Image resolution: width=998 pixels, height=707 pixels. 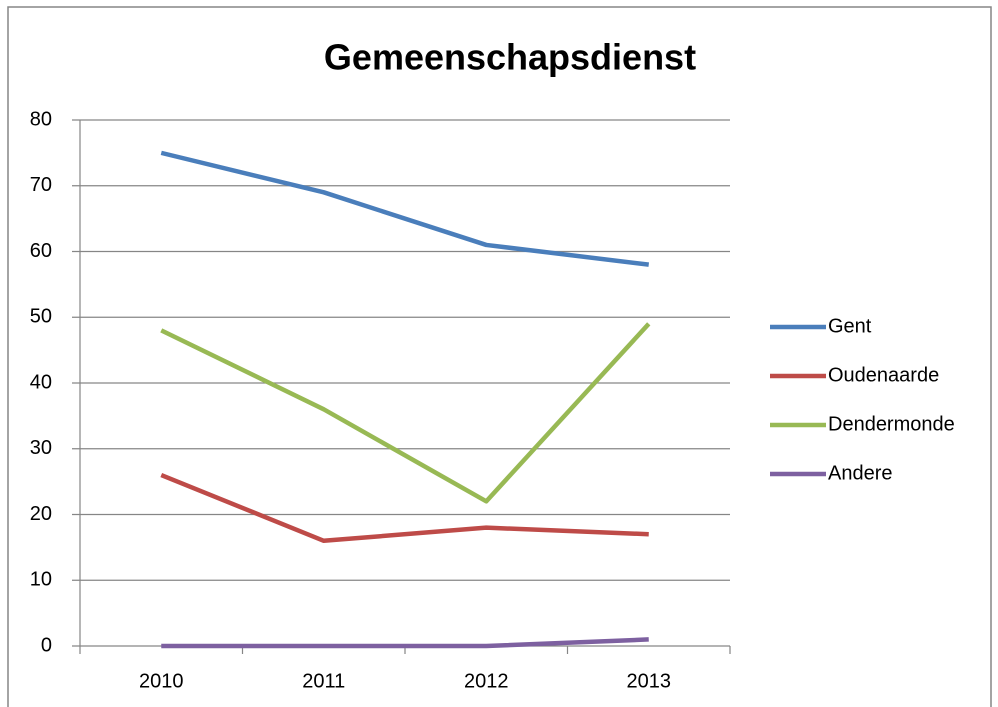 I want to click on legend-label: Gent, so click(x=850, y=326).